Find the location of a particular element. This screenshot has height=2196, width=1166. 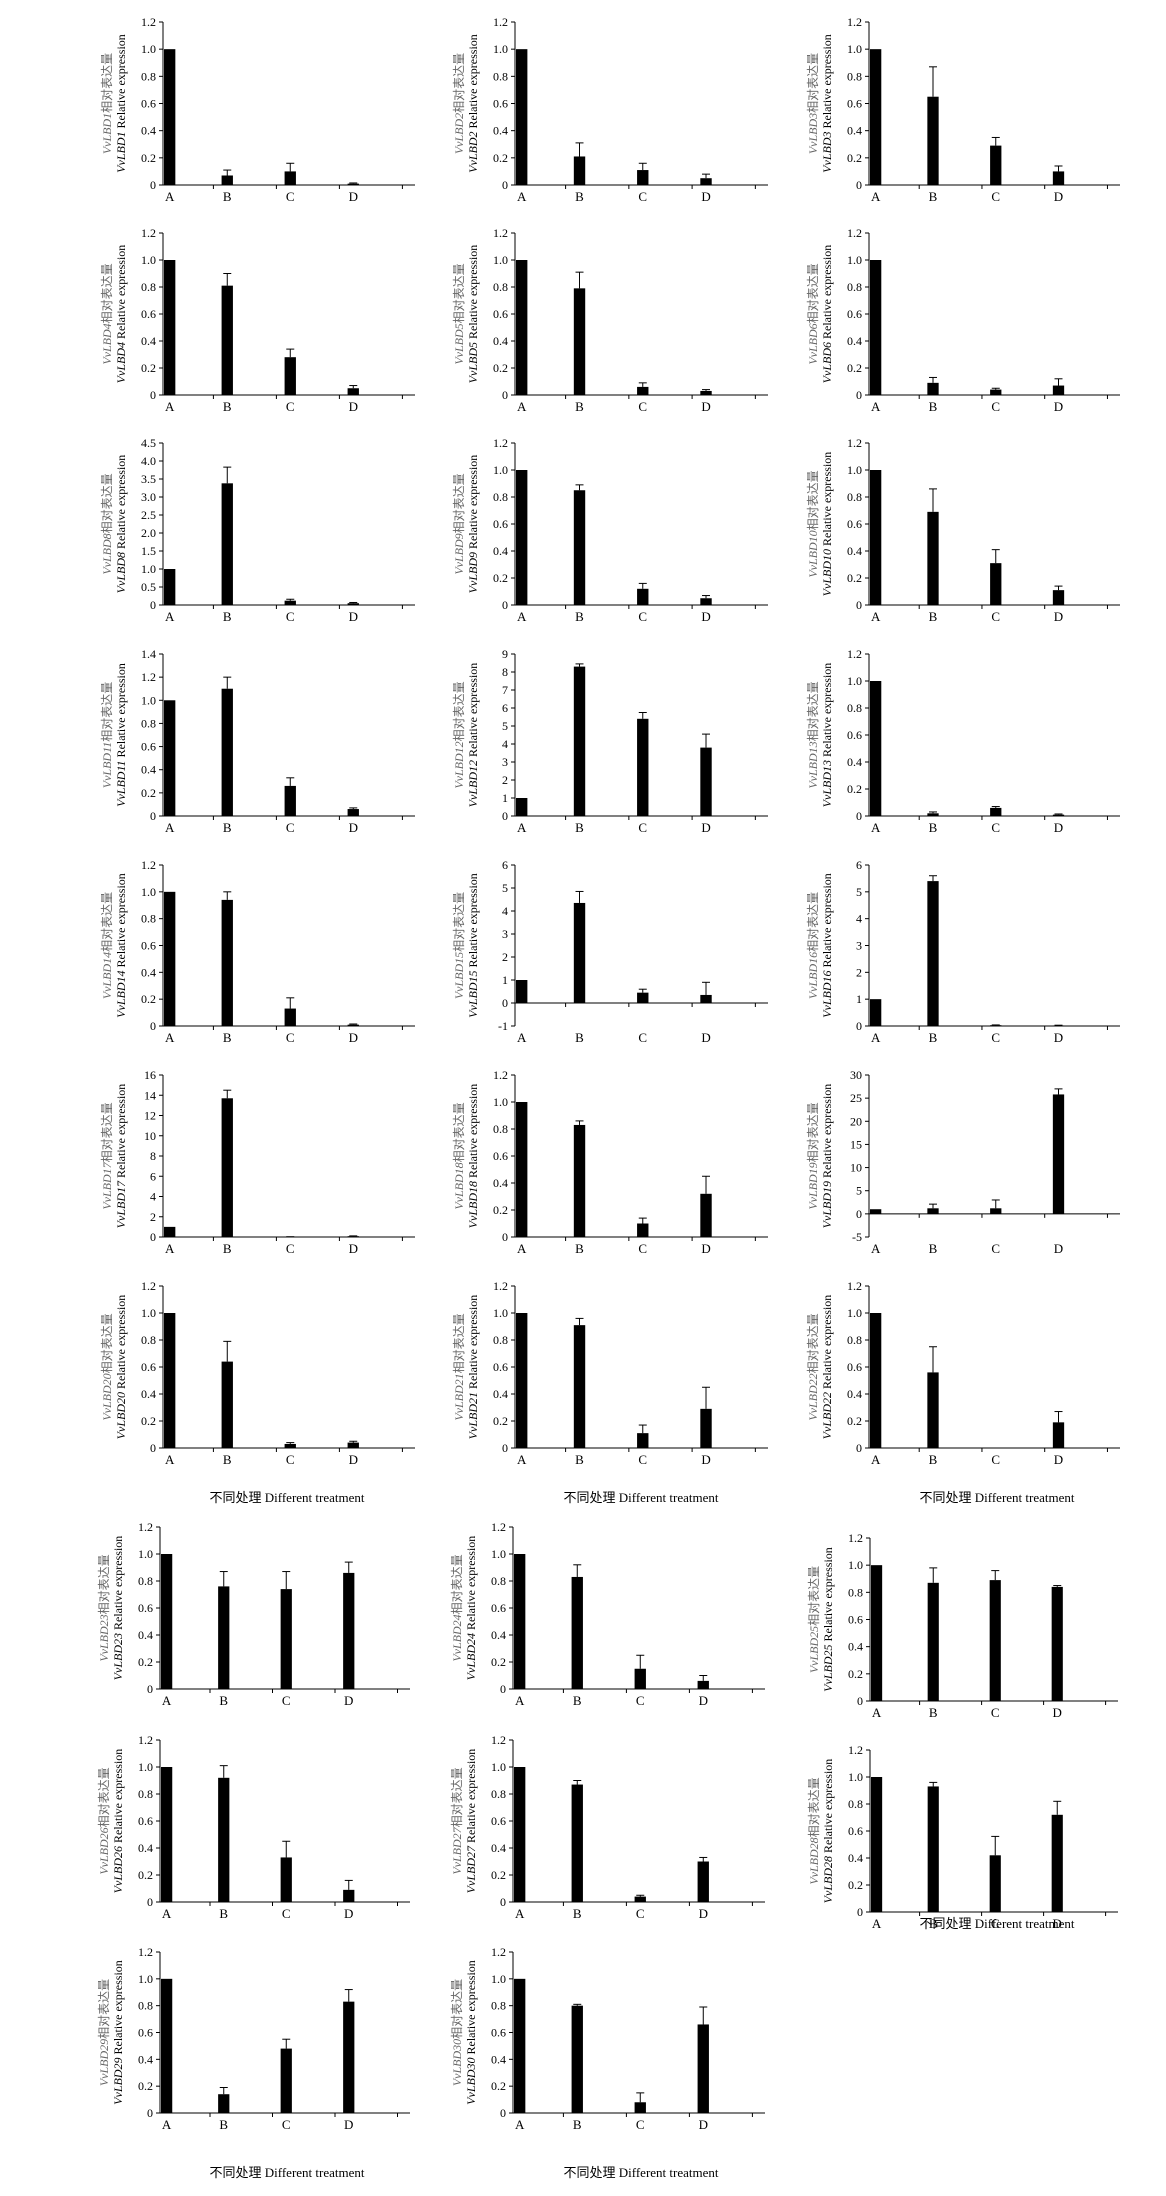

y-label-en: VvLBD27 Relative expression is located at coordinates (471, 1821).